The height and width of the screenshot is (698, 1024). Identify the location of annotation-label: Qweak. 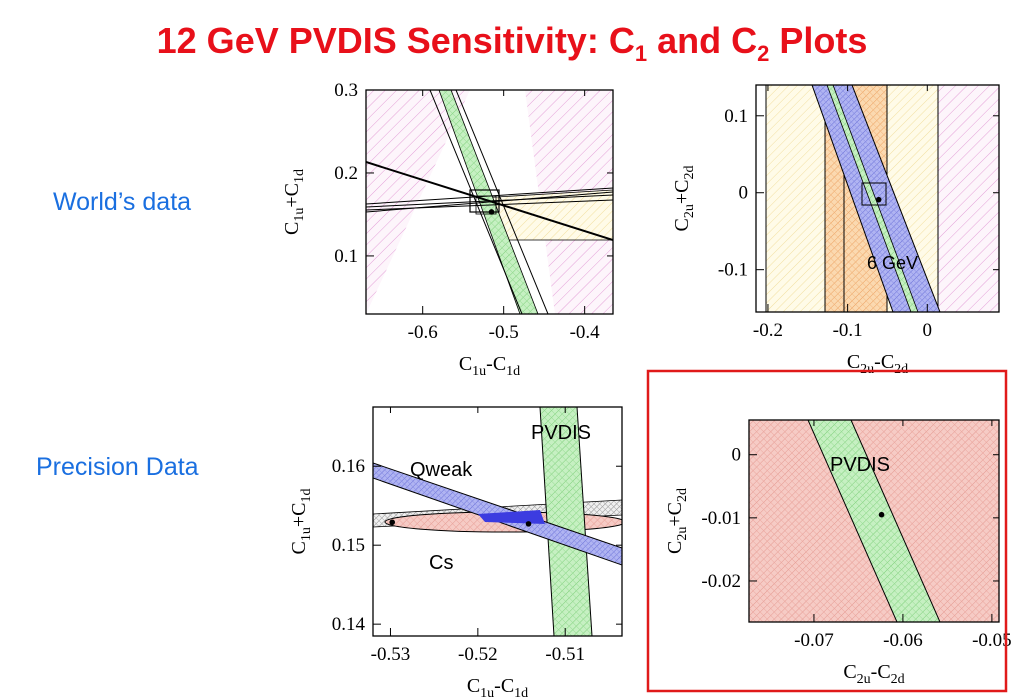
(441, 470).